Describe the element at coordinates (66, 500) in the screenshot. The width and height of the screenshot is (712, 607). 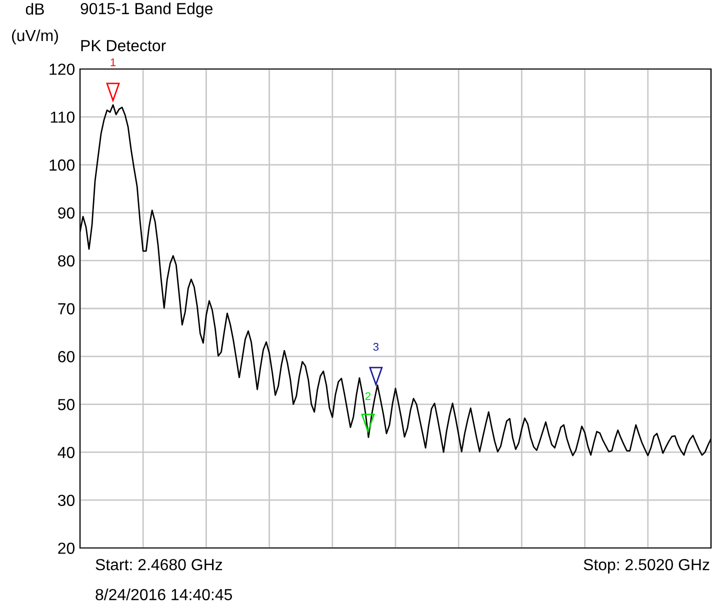
I see `y-tick-label: 30` at that location.